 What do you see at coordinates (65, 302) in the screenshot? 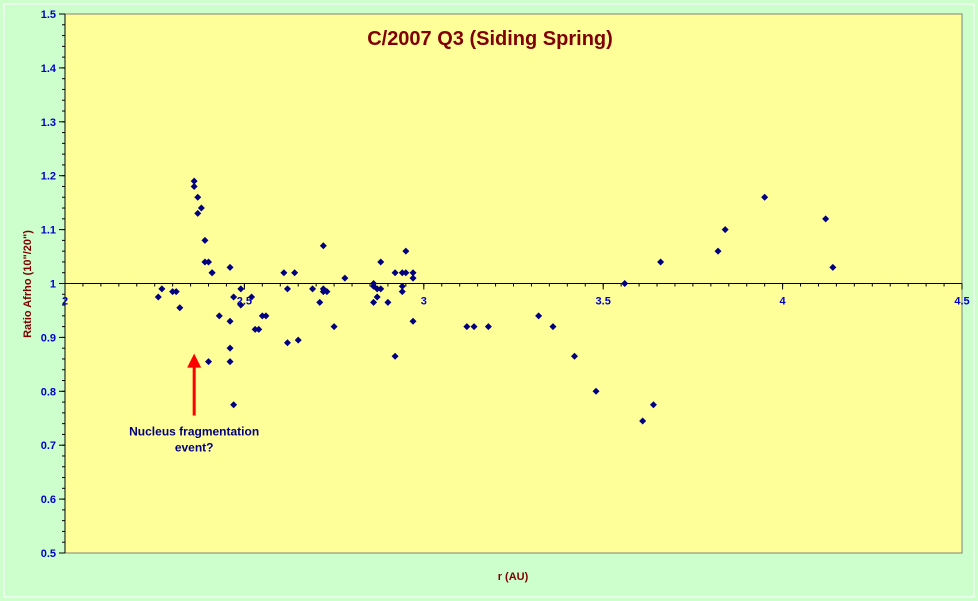
I see `x-tick-label: 2` at bounding box center [65, 302].